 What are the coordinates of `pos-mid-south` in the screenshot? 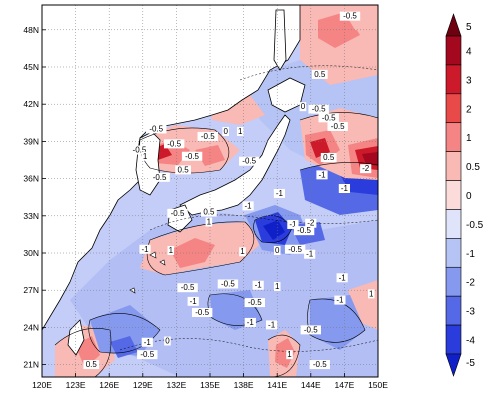 It's located at (285, 353).